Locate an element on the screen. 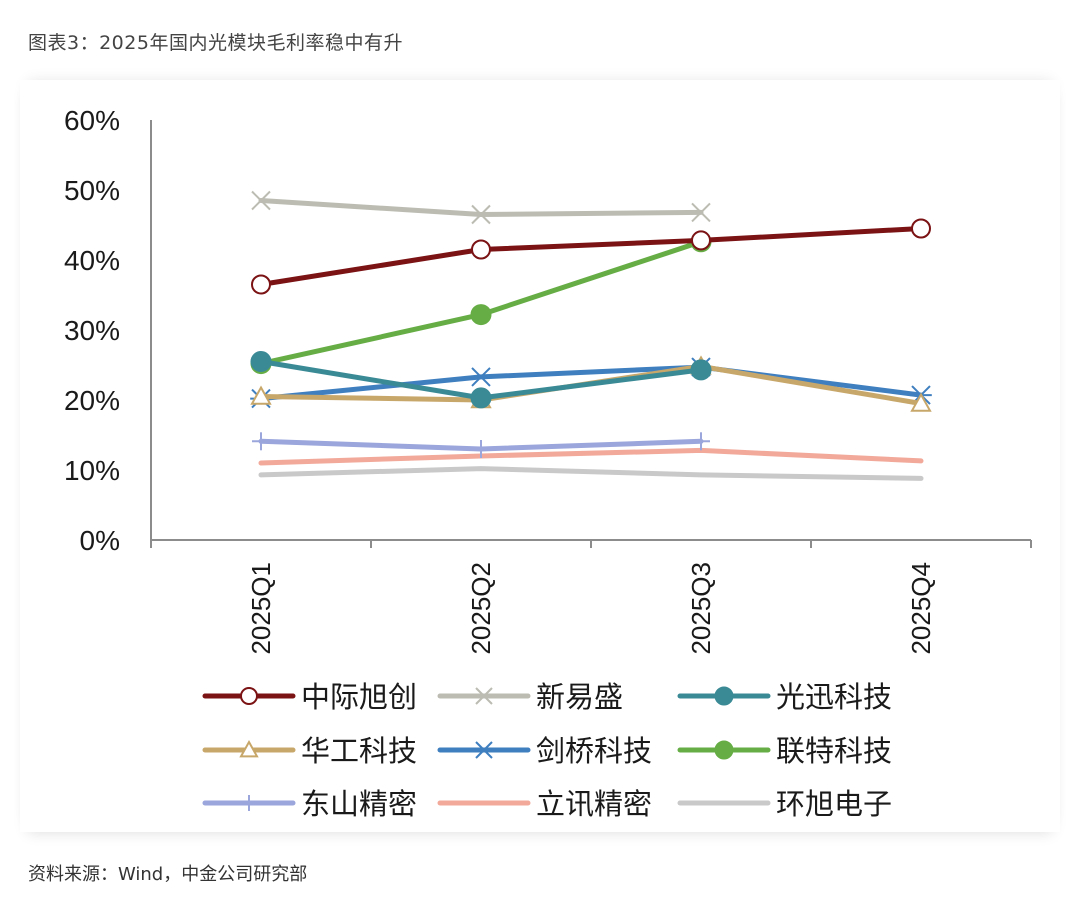  y-tick-label: 10% is located at coordinates (92, 470).